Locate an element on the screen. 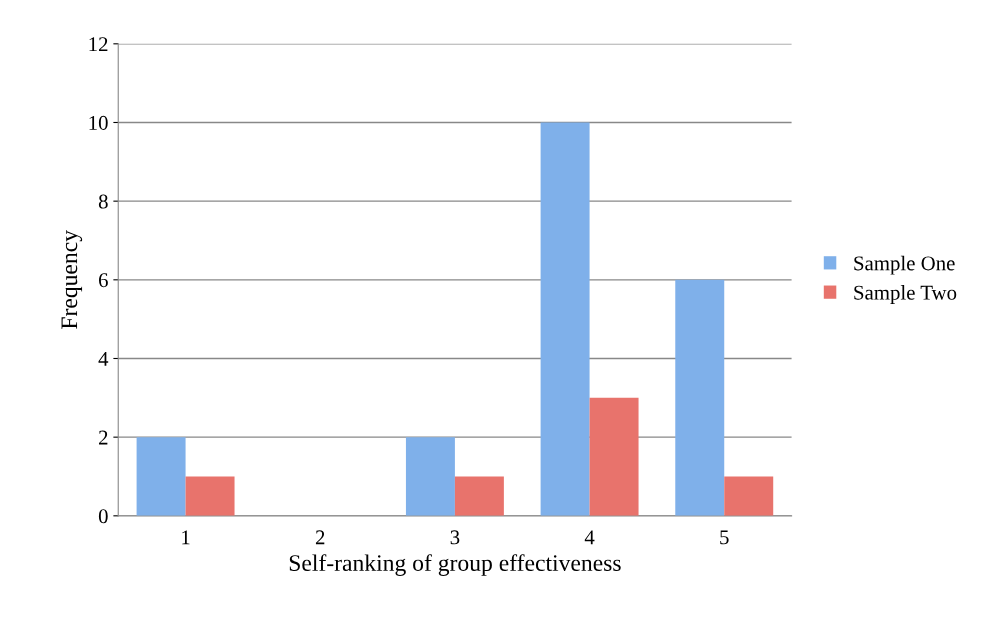 Image resolution: width=1002 pixels, height=626 pixels. y-tick-label: 4 is located at coordinates (103, 359).